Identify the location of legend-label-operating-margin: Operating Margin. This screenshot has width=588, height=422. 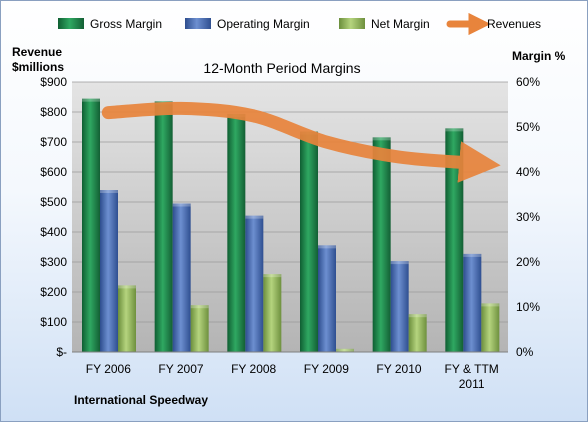
(263, 24).